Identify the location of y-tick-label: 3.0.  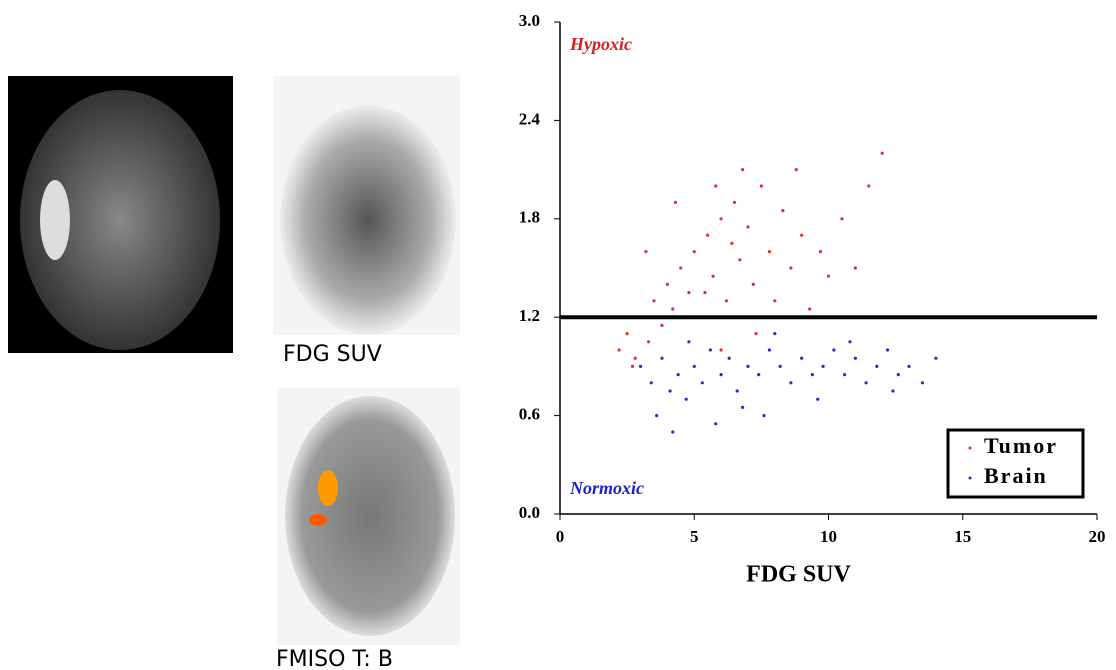
(529, 20).